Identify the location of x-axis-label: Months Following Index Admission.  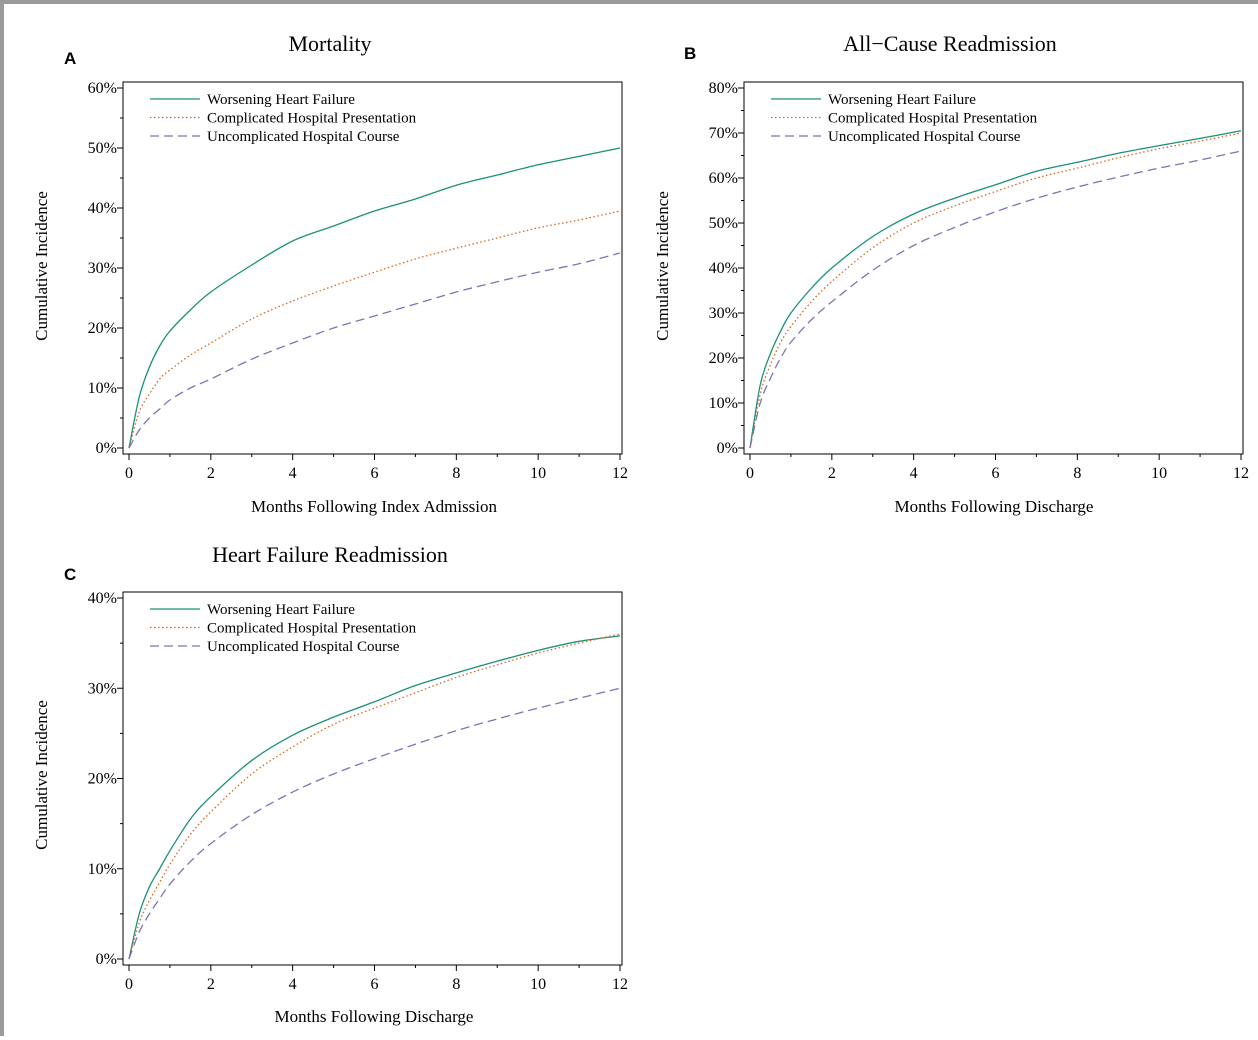
(374, 506).